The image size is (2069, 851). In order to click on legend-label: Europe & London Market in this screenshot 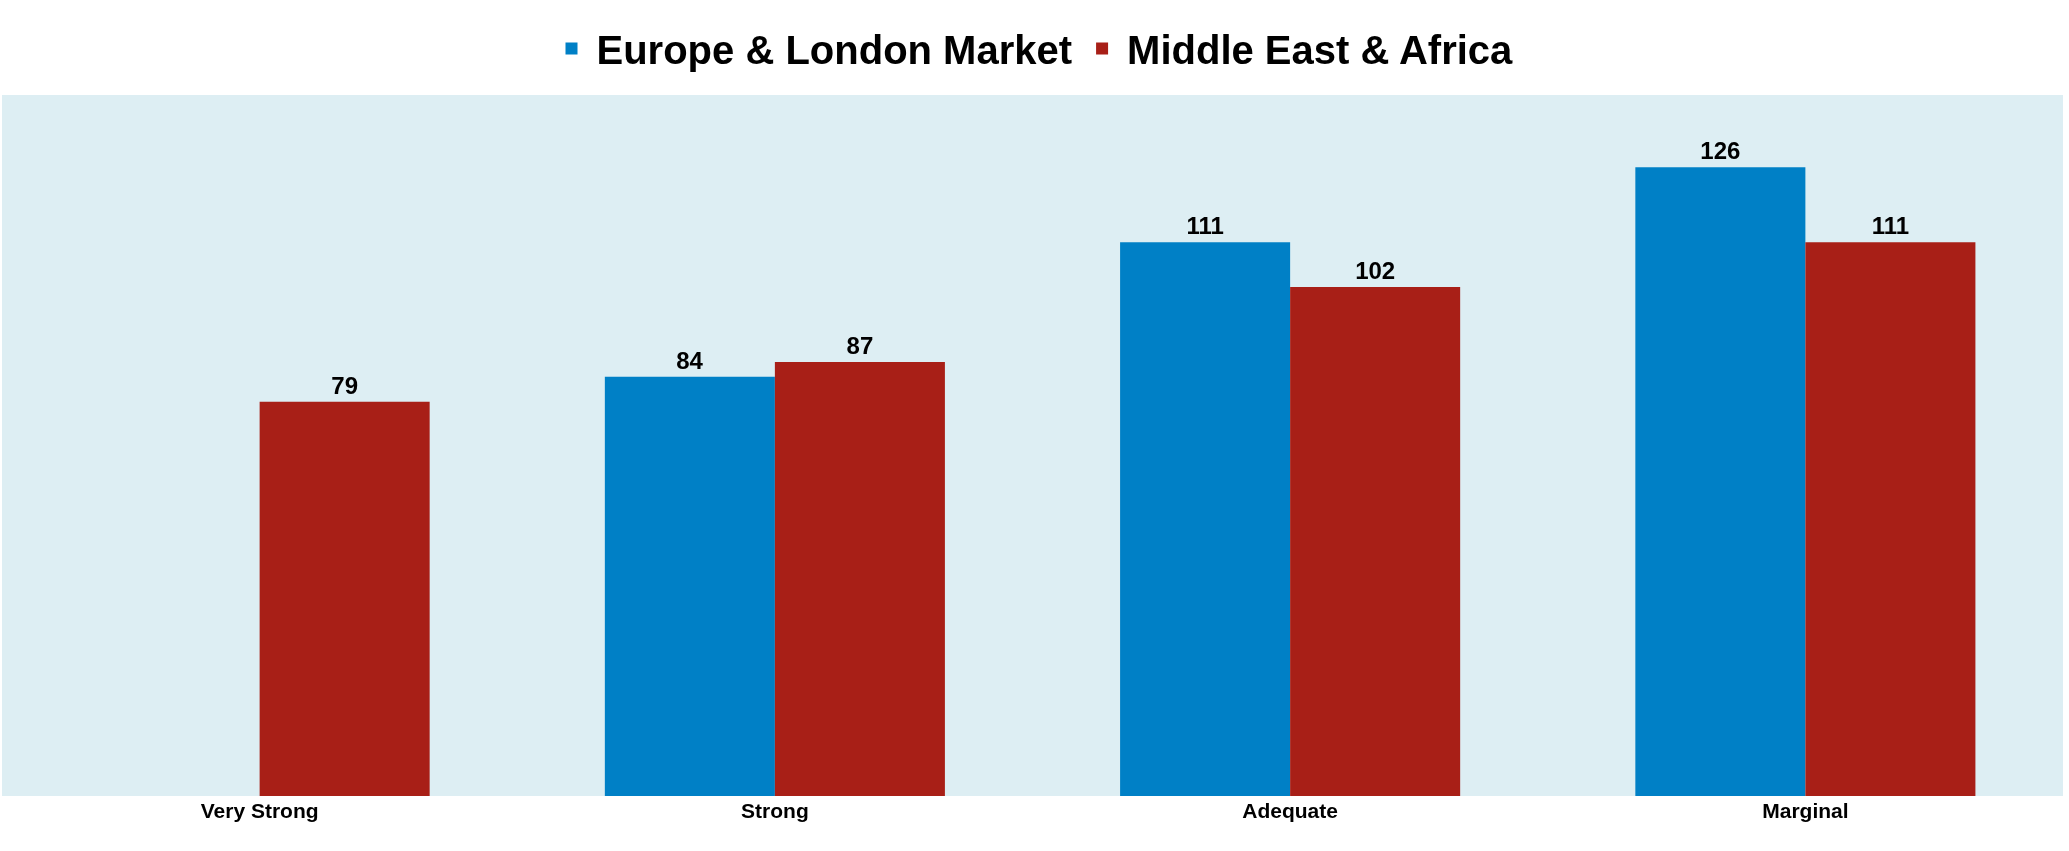, I will do `click(834, 50)`.